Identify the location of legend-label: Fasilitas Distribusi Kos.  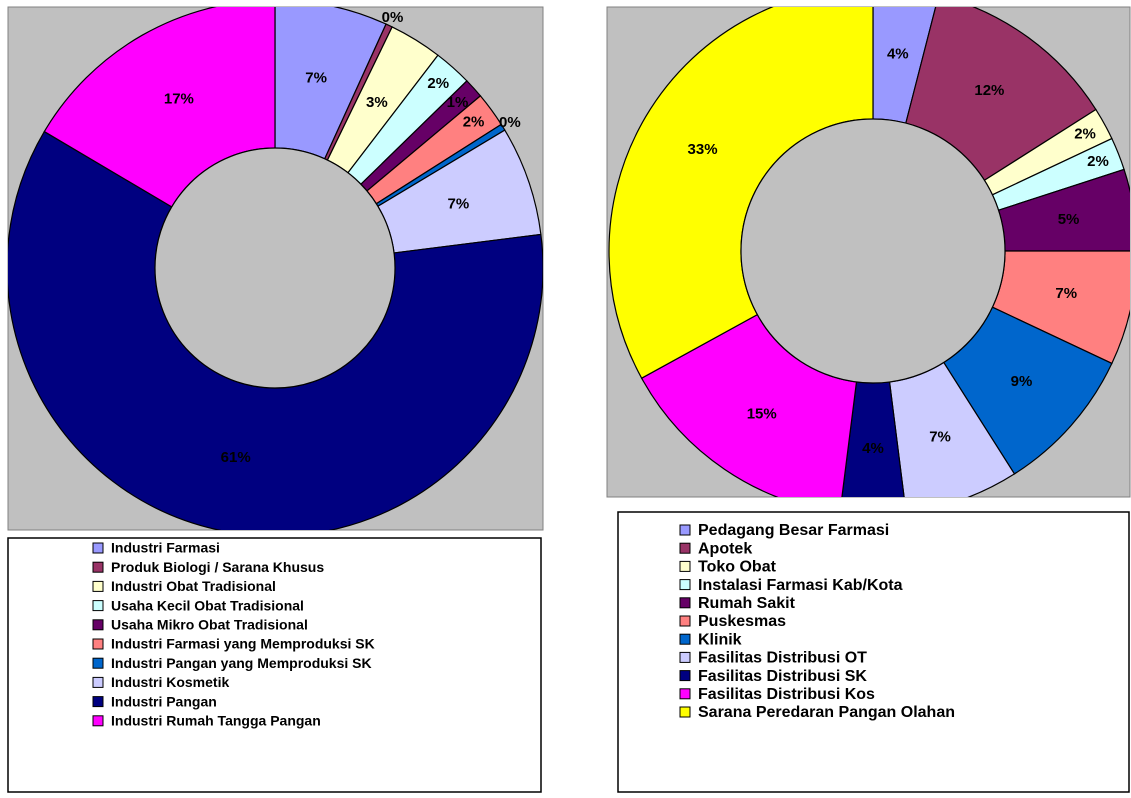
(786, 694).